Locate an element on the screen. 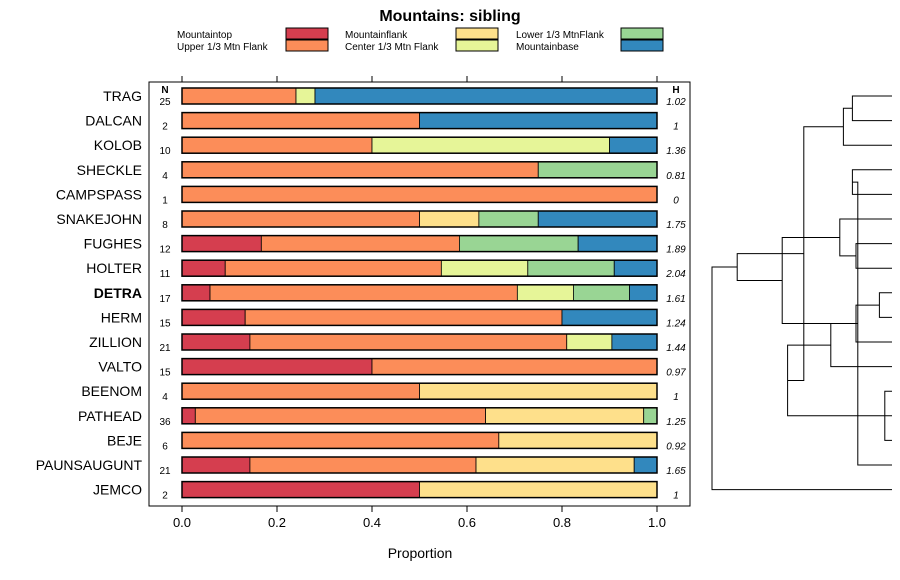 Image resolution: width=900 pixels, height=580 pixels. bar-segment-snakejohn-upper-1-3-mtn-flank is located at coordinates (300, 219).